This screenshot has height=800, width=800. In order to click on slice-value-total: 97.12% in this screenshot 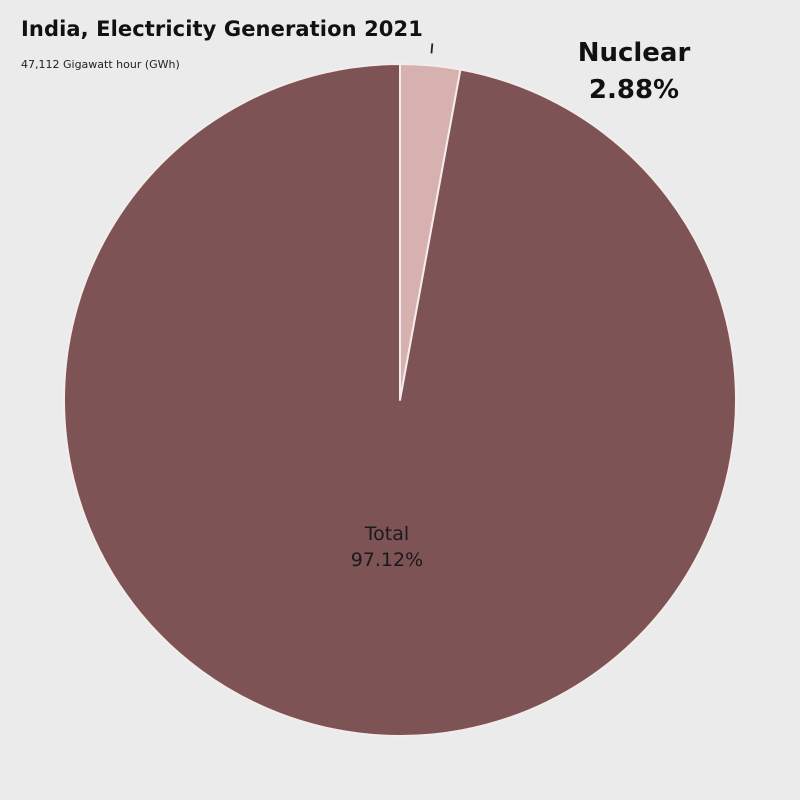, I will do `click(387, 560)`.